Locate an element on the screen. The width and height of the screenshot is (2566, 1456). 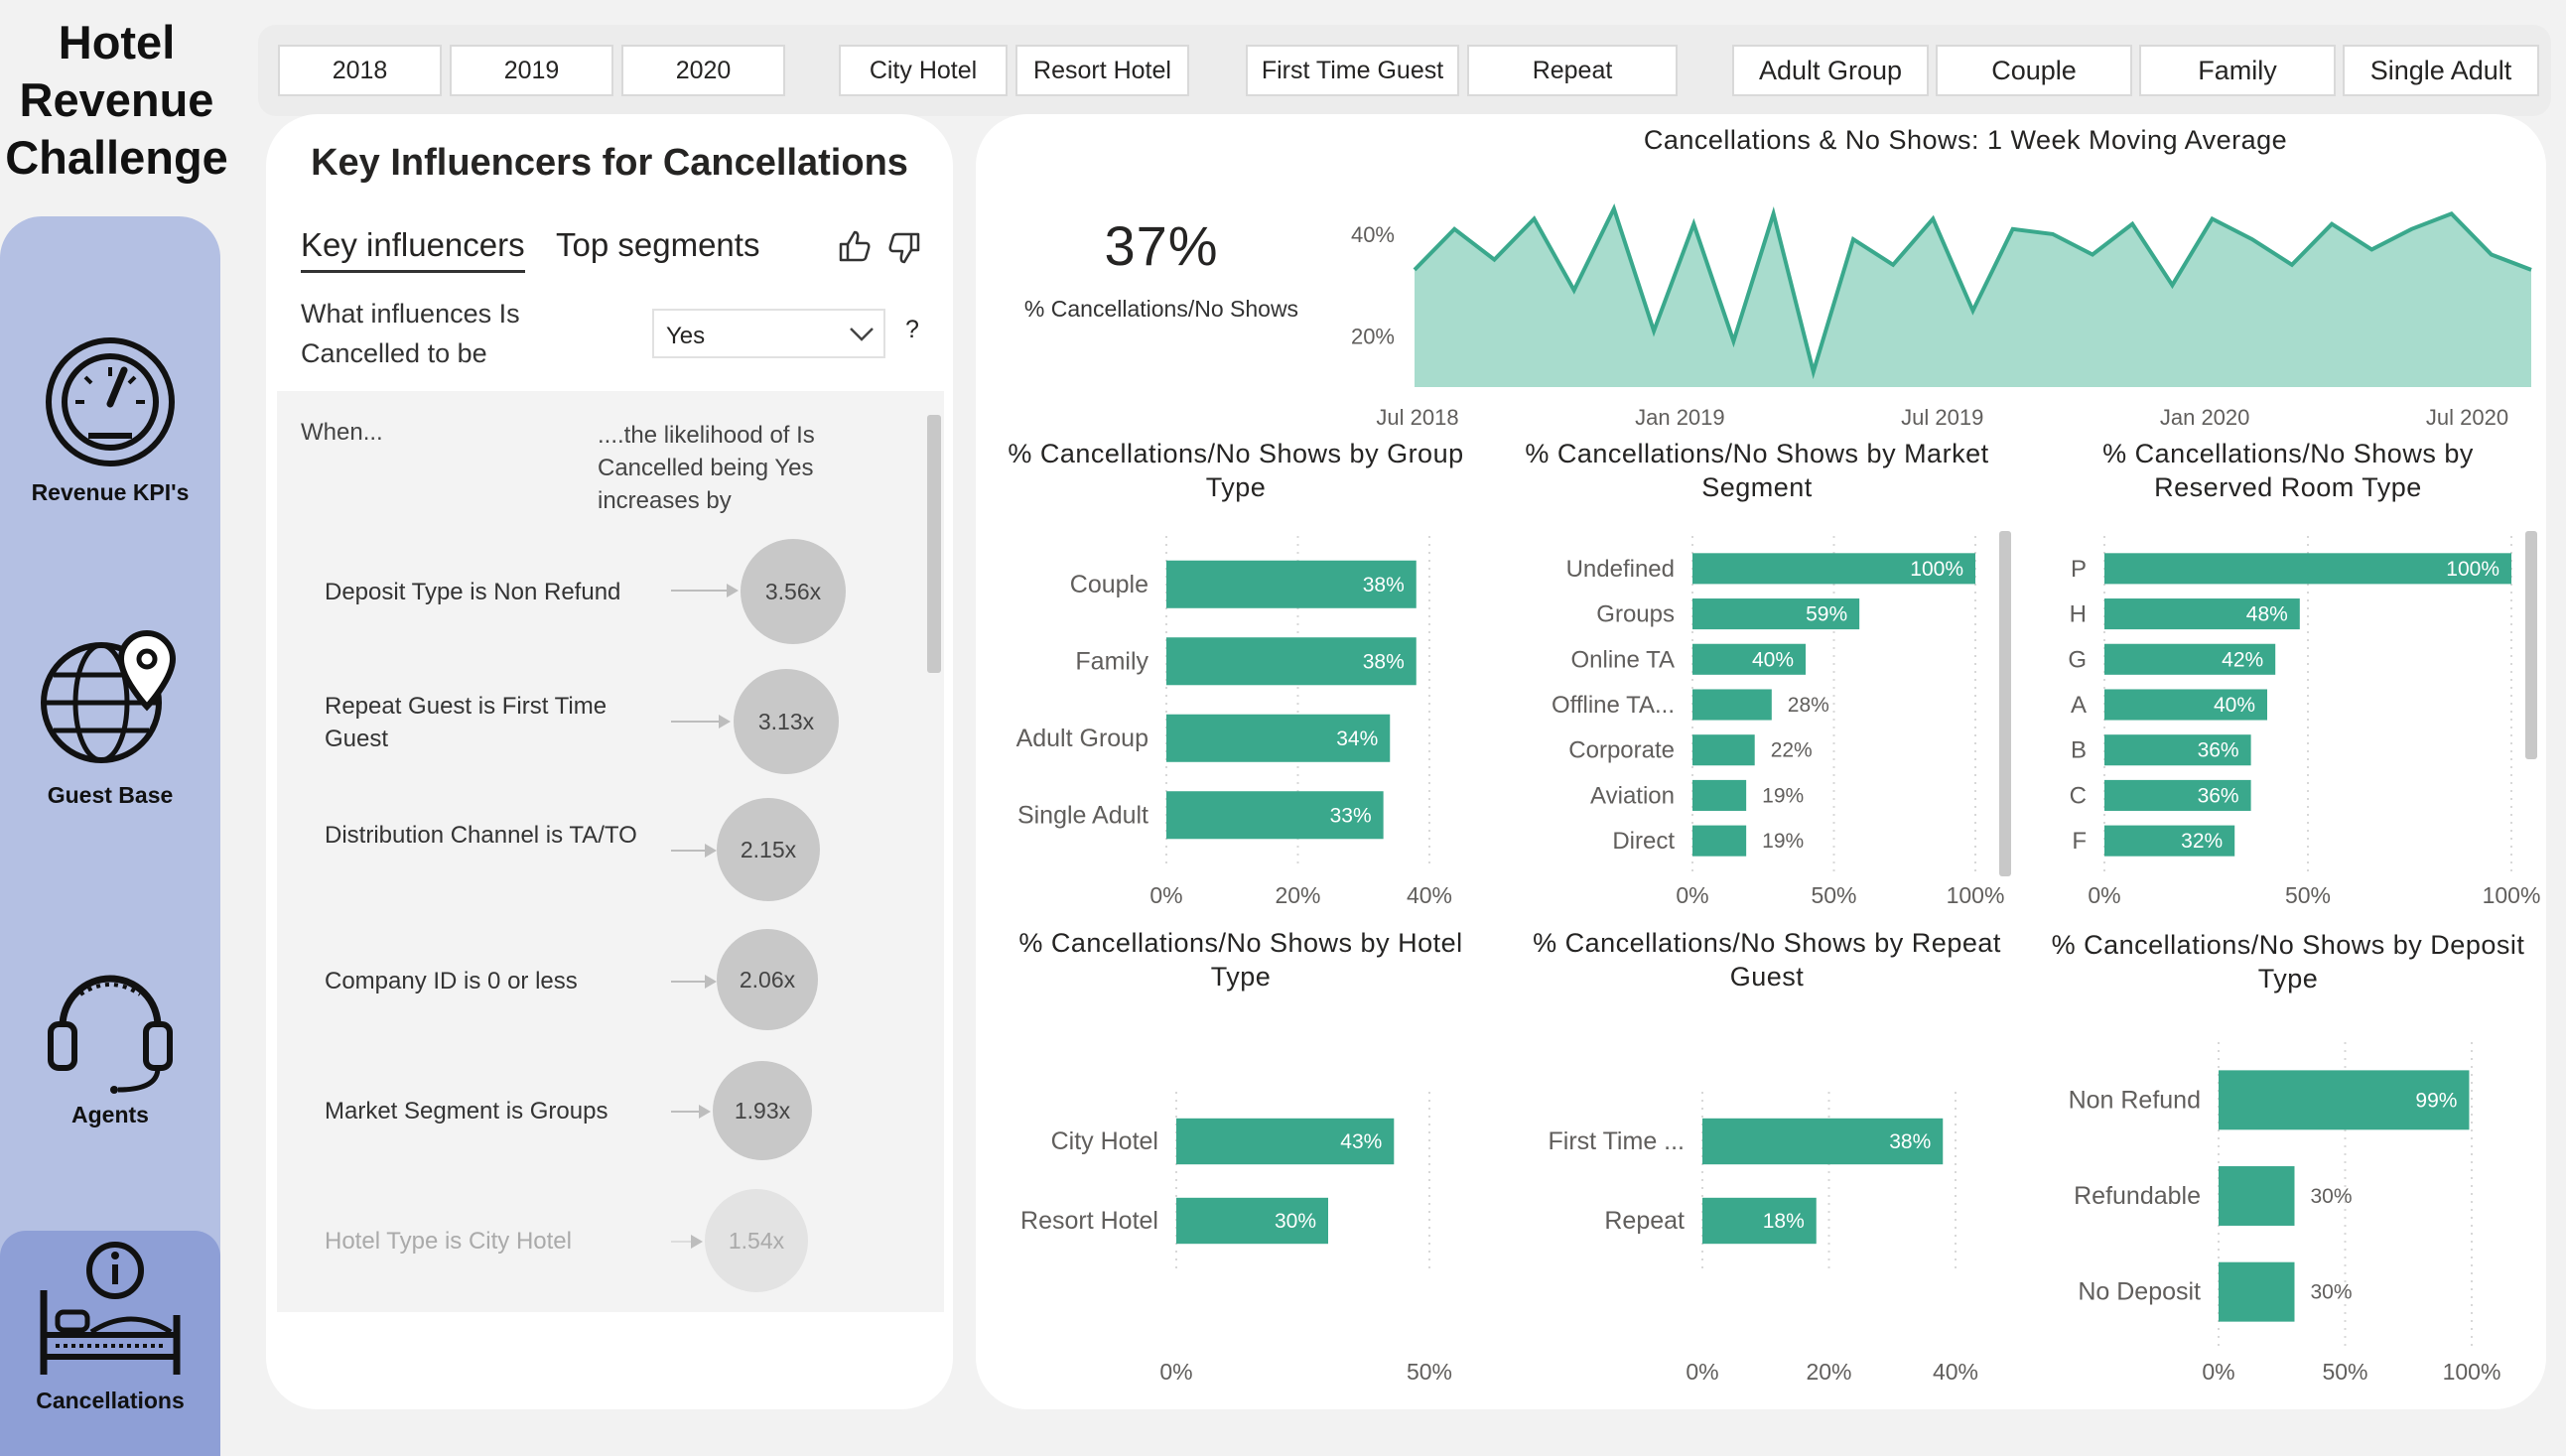
influencer-bubble: 2.06x is located at coordinates (767, 979).